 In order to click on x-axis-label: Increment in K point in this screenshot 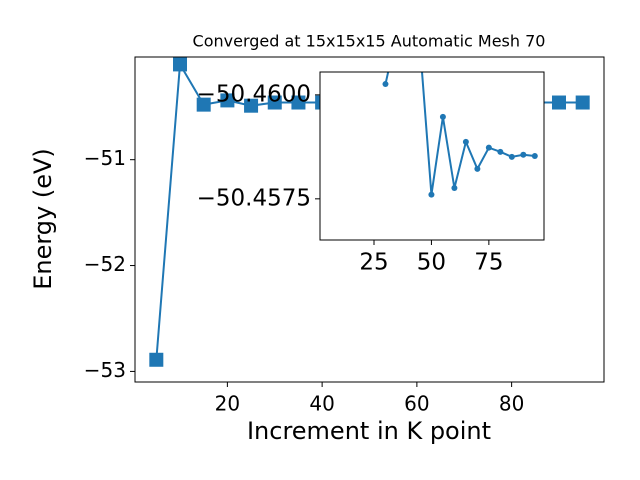, I will do `click(369, 431)`.